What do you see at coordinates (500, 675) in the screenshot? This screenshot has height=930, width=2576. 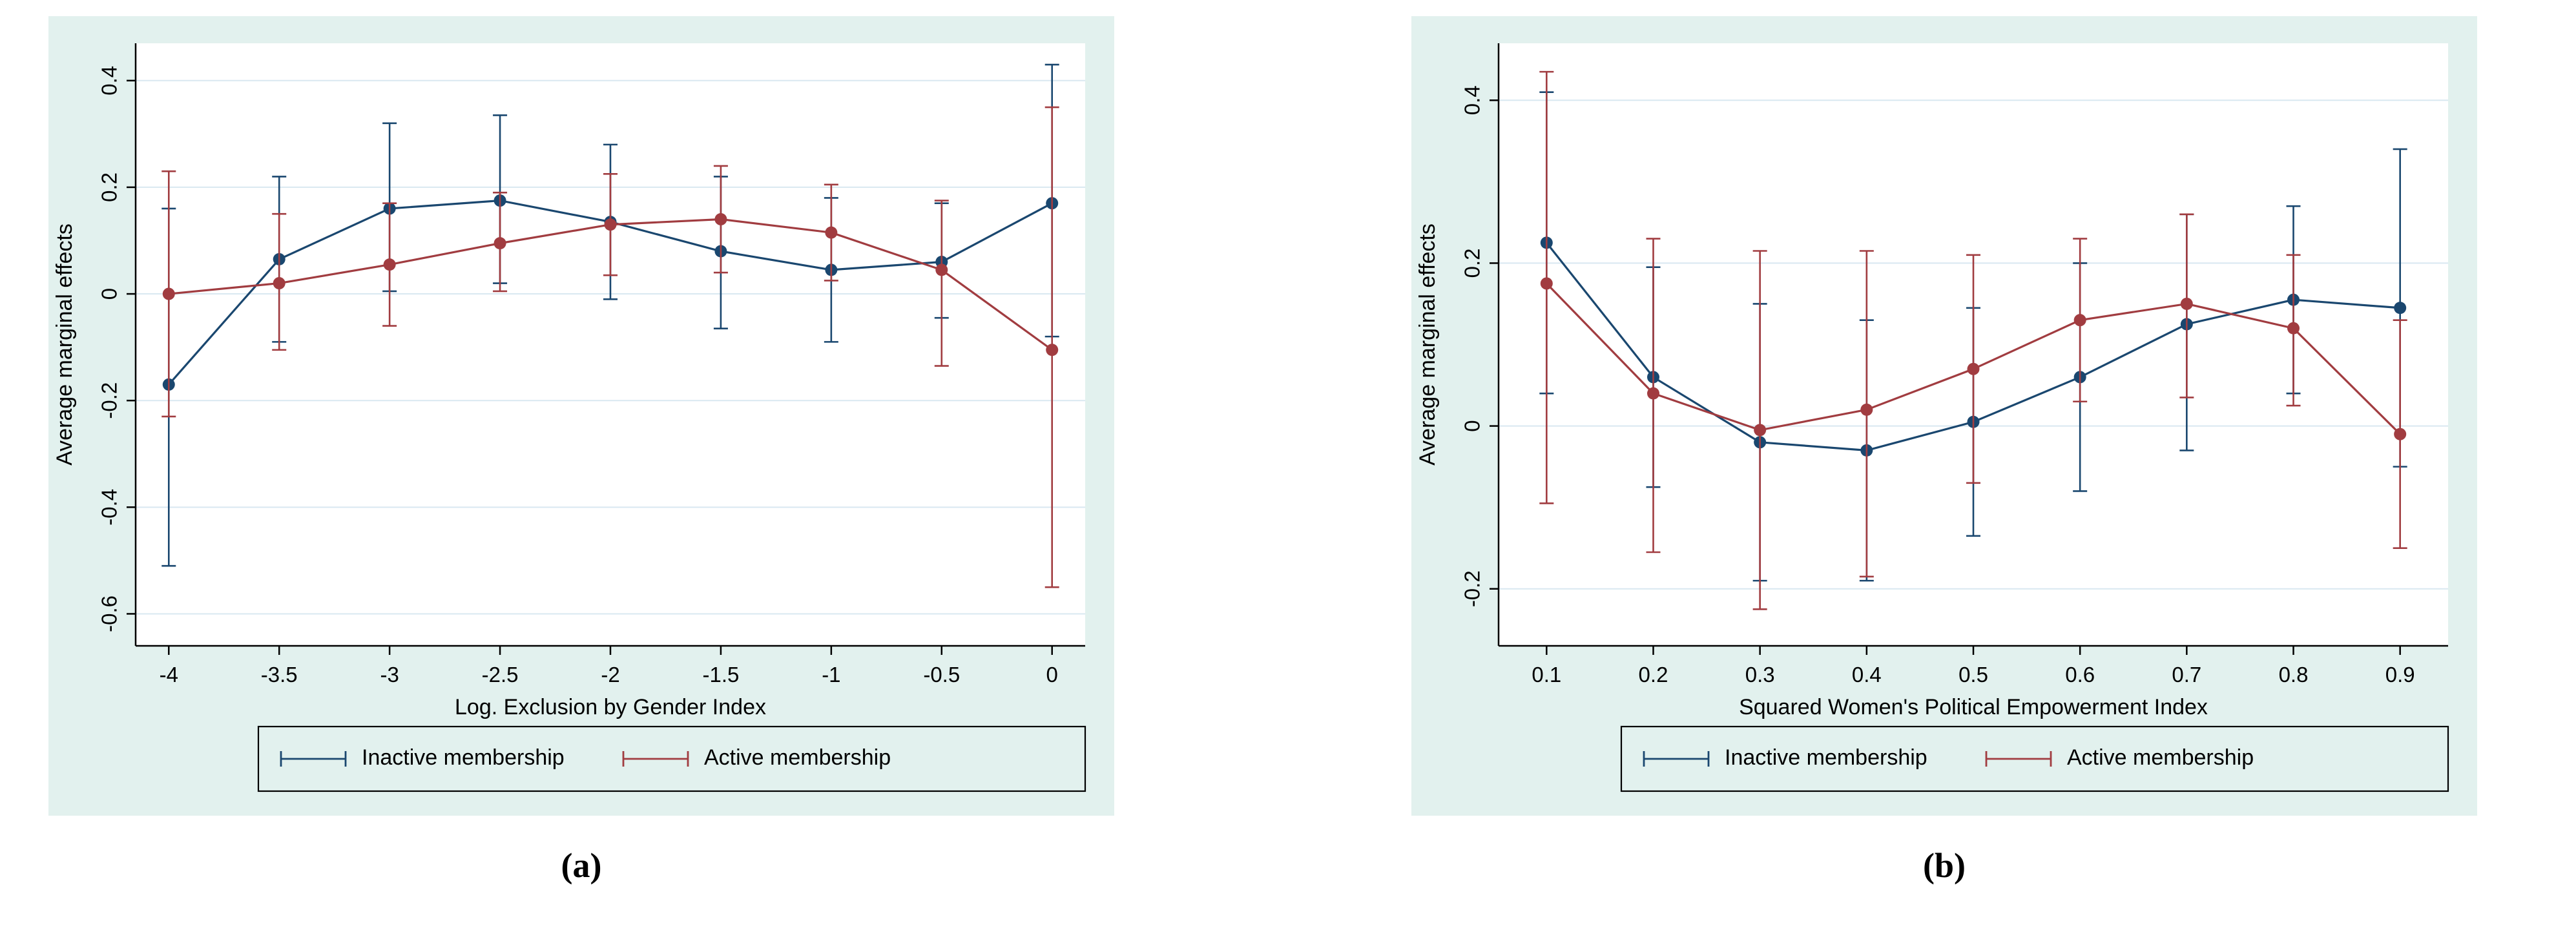 I see `x-tick-label: -2.5` at bounding box center [500, 675].